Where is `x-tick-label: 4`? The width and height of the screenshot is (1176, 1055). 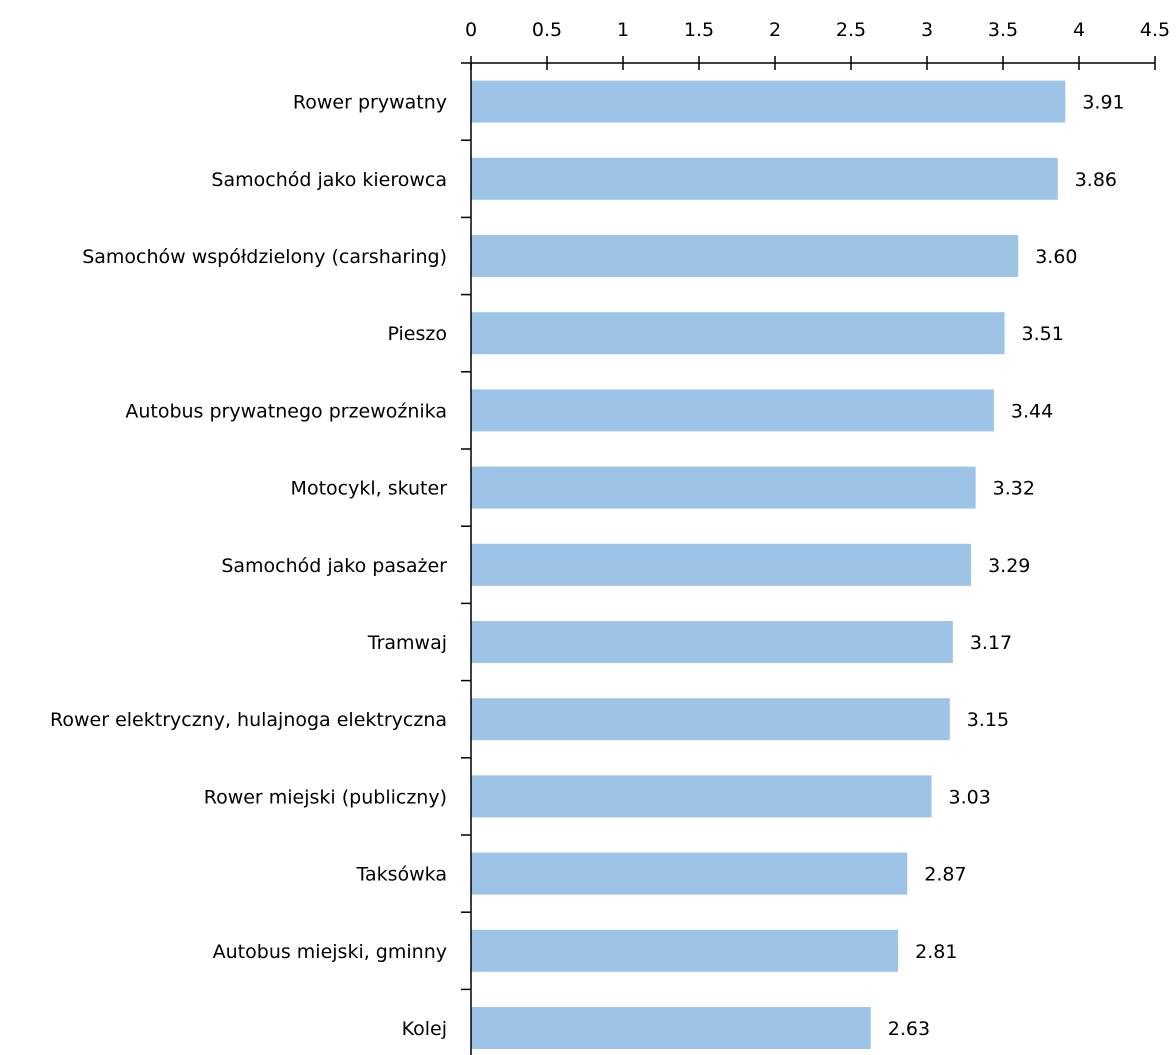
x-tick-label: 4 is located at coordinates (1079, 30).